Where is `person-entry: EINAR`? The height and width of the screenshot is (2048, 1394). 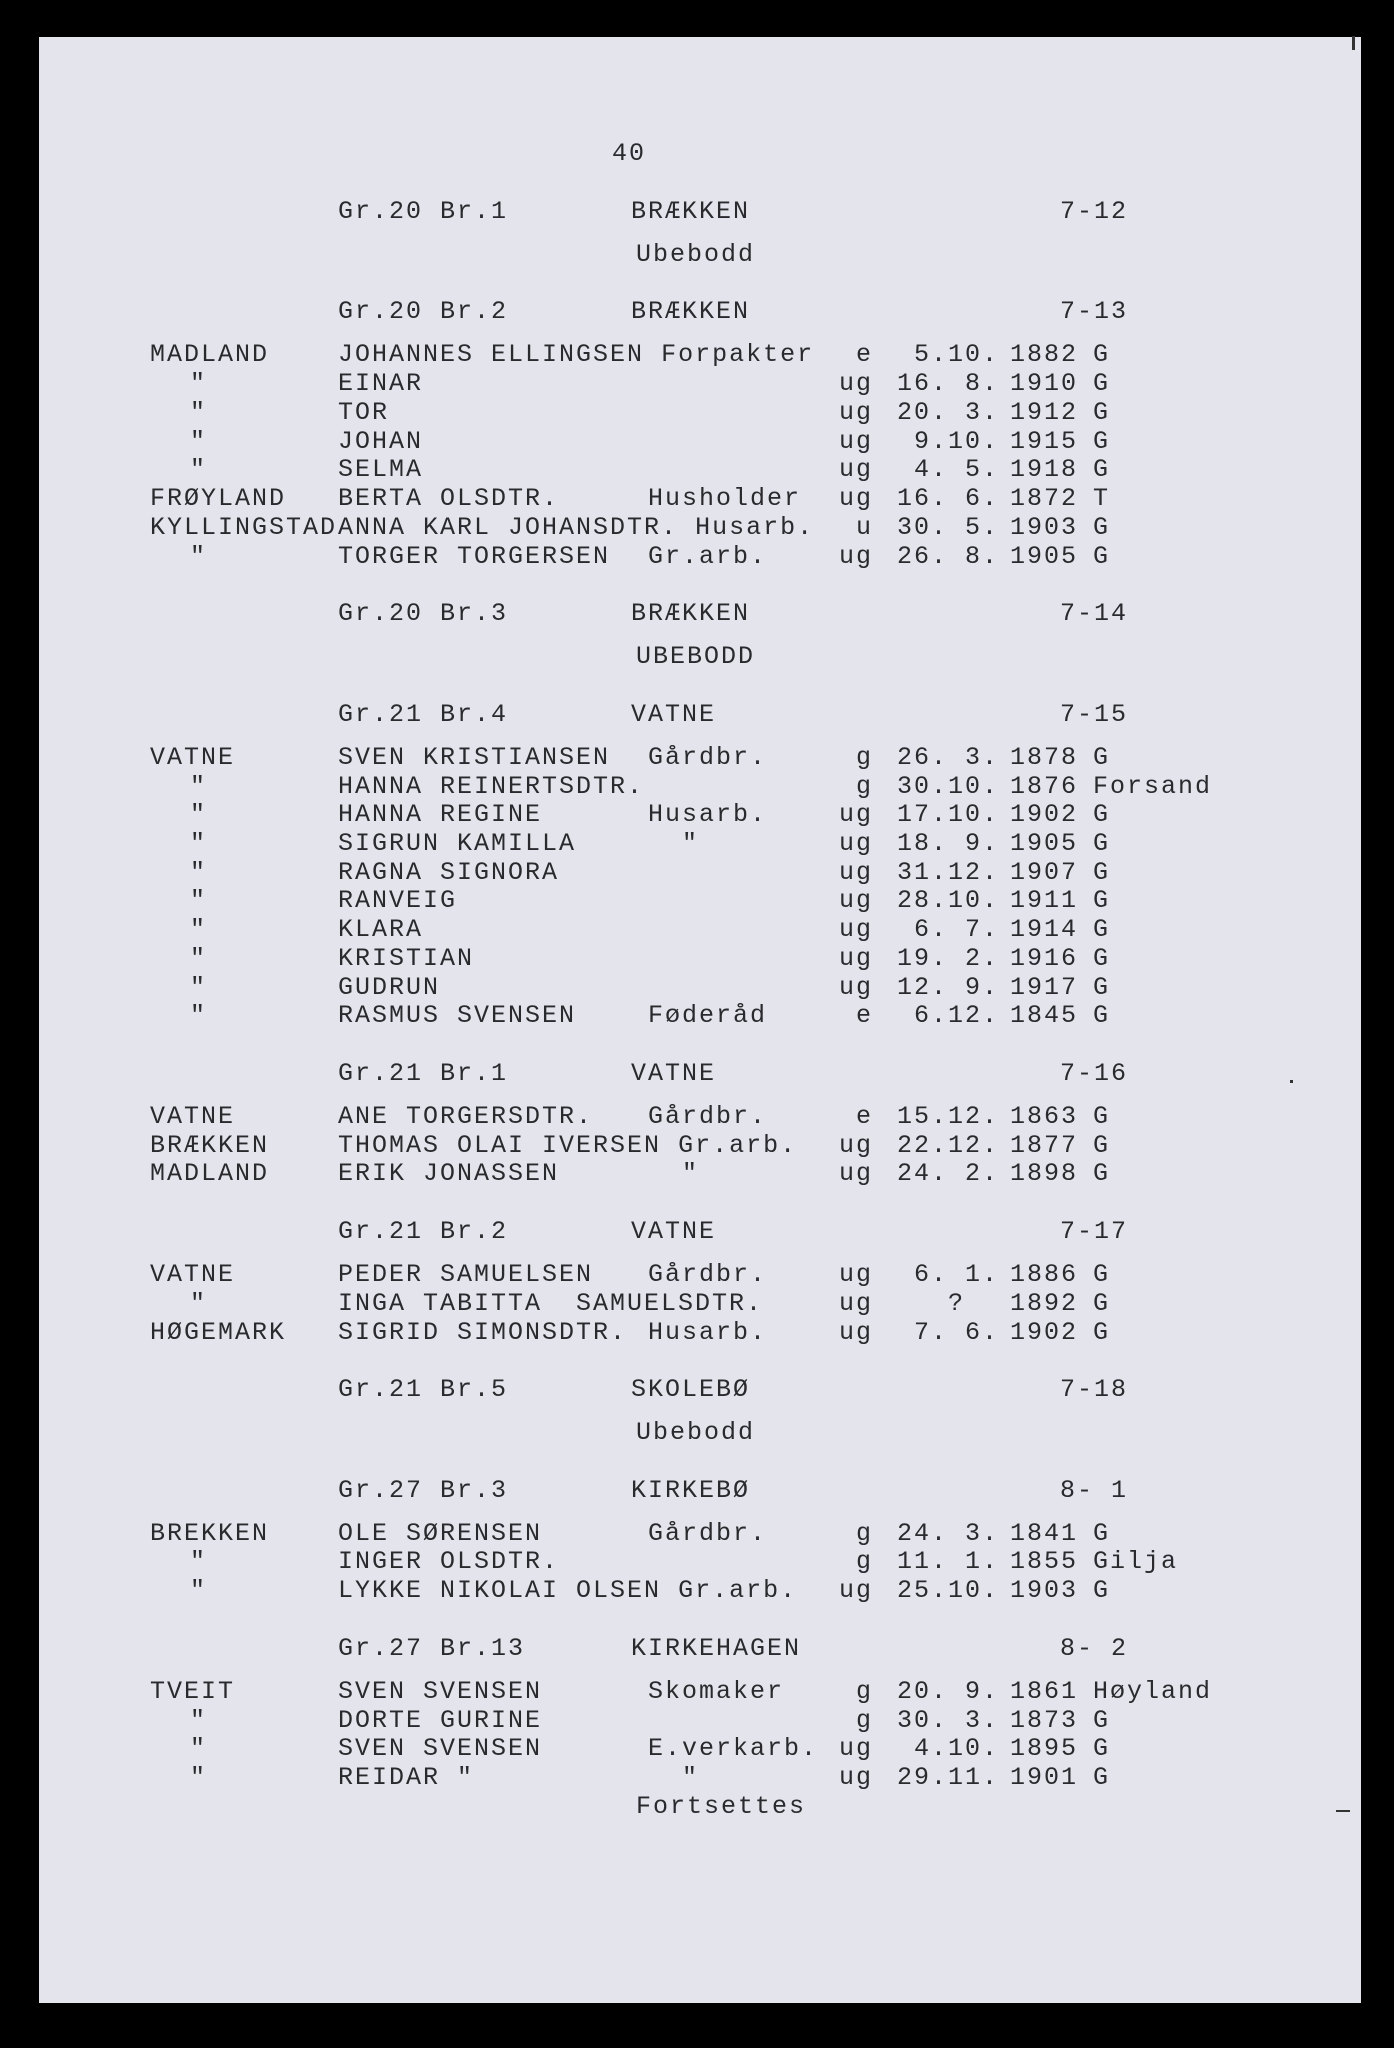
person-entry: EINAR is located at coordinates (493, 384).